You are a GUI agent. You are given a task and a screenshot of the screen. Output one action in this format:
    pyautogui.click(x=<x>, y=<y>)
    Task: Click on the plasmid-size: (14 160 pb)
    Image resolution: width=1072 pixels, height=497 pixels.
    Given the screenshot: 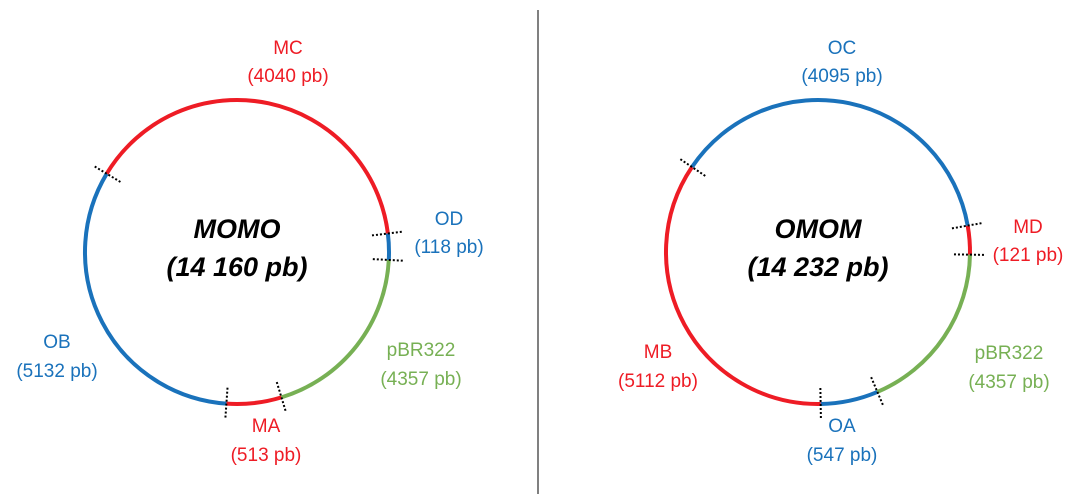 What is the action you would take?
    pyautogui.click(x=236, y=267)
    